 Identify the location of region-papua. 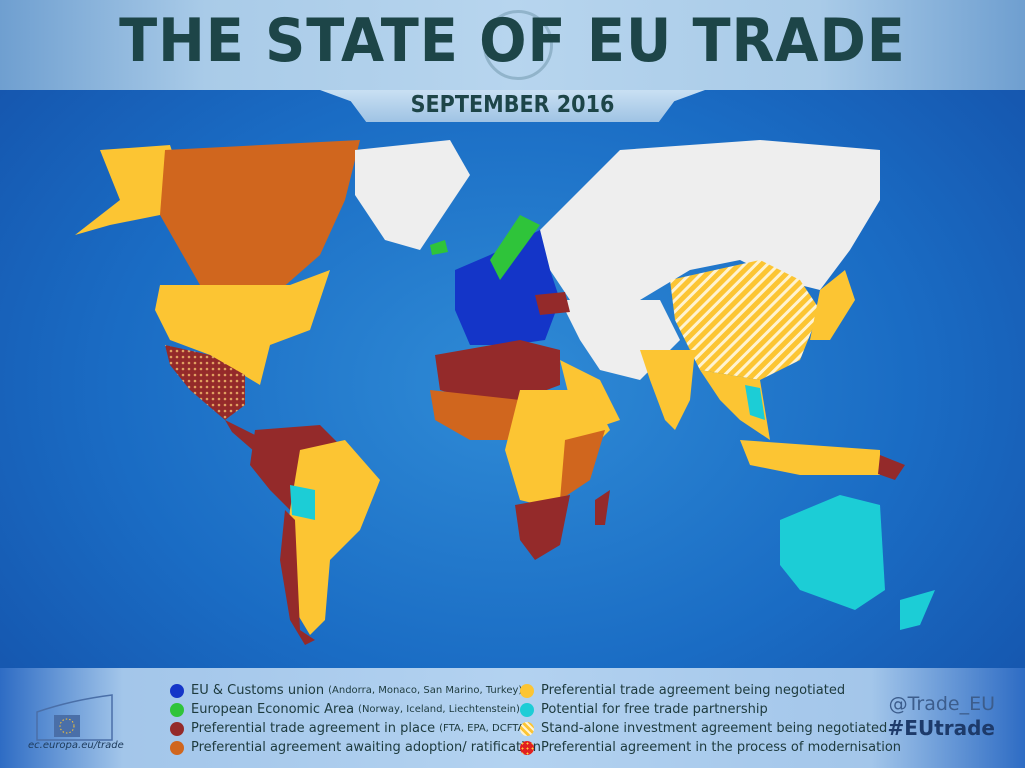
(891, 467).